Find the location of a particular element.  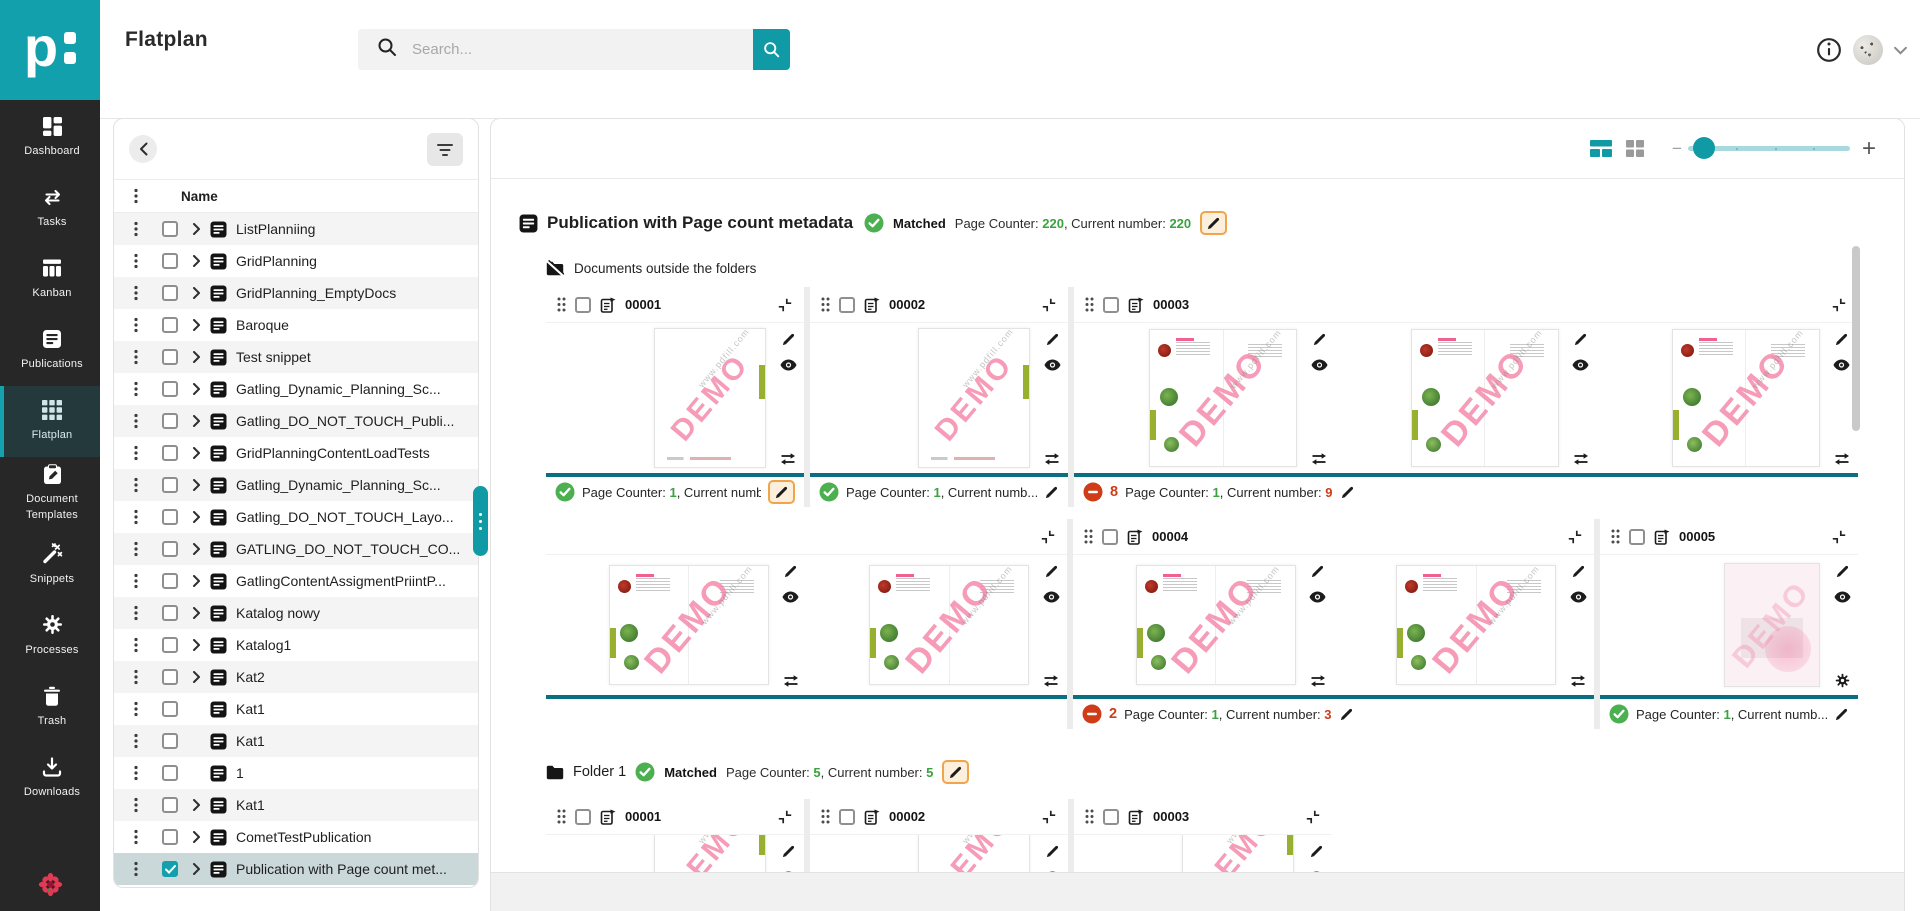

flatplan-view-toggle is located at coordinates (1600, 148).